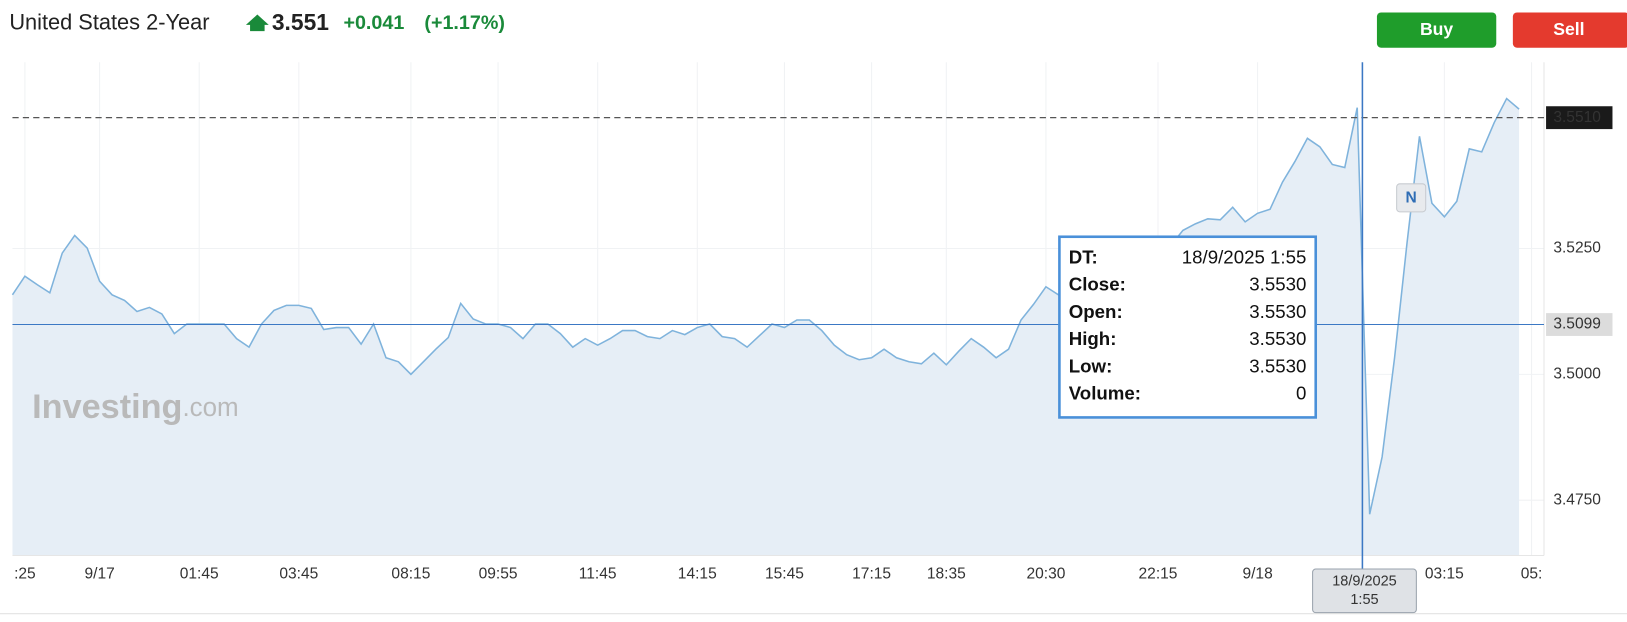  Describe the element at coordinates (410, 573) in the screenshot. I see `x-tick-label: 08:15` at that location.